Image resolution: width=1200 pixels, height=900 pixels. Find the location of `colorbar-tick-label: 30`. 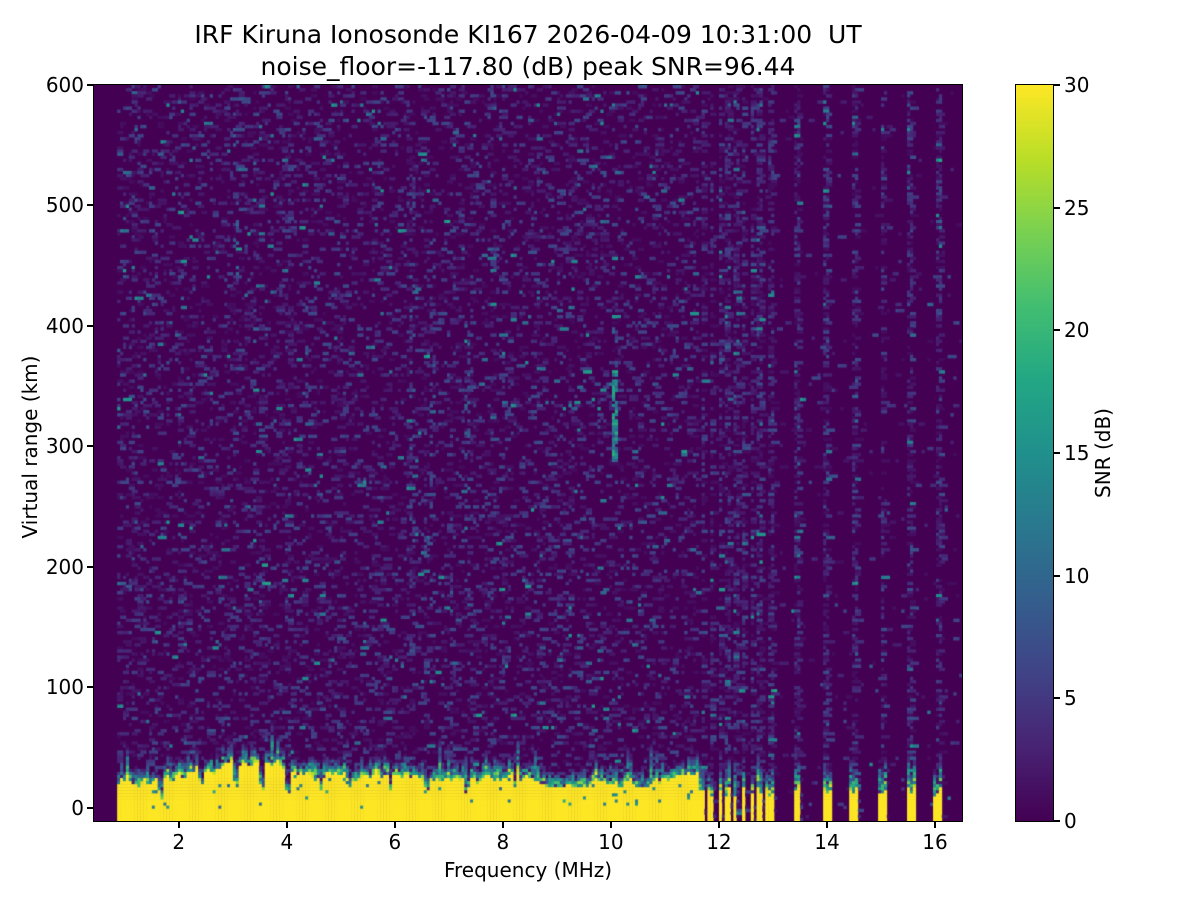

colorbar-tick-label: 30 is located at coordinates (1077, 85).